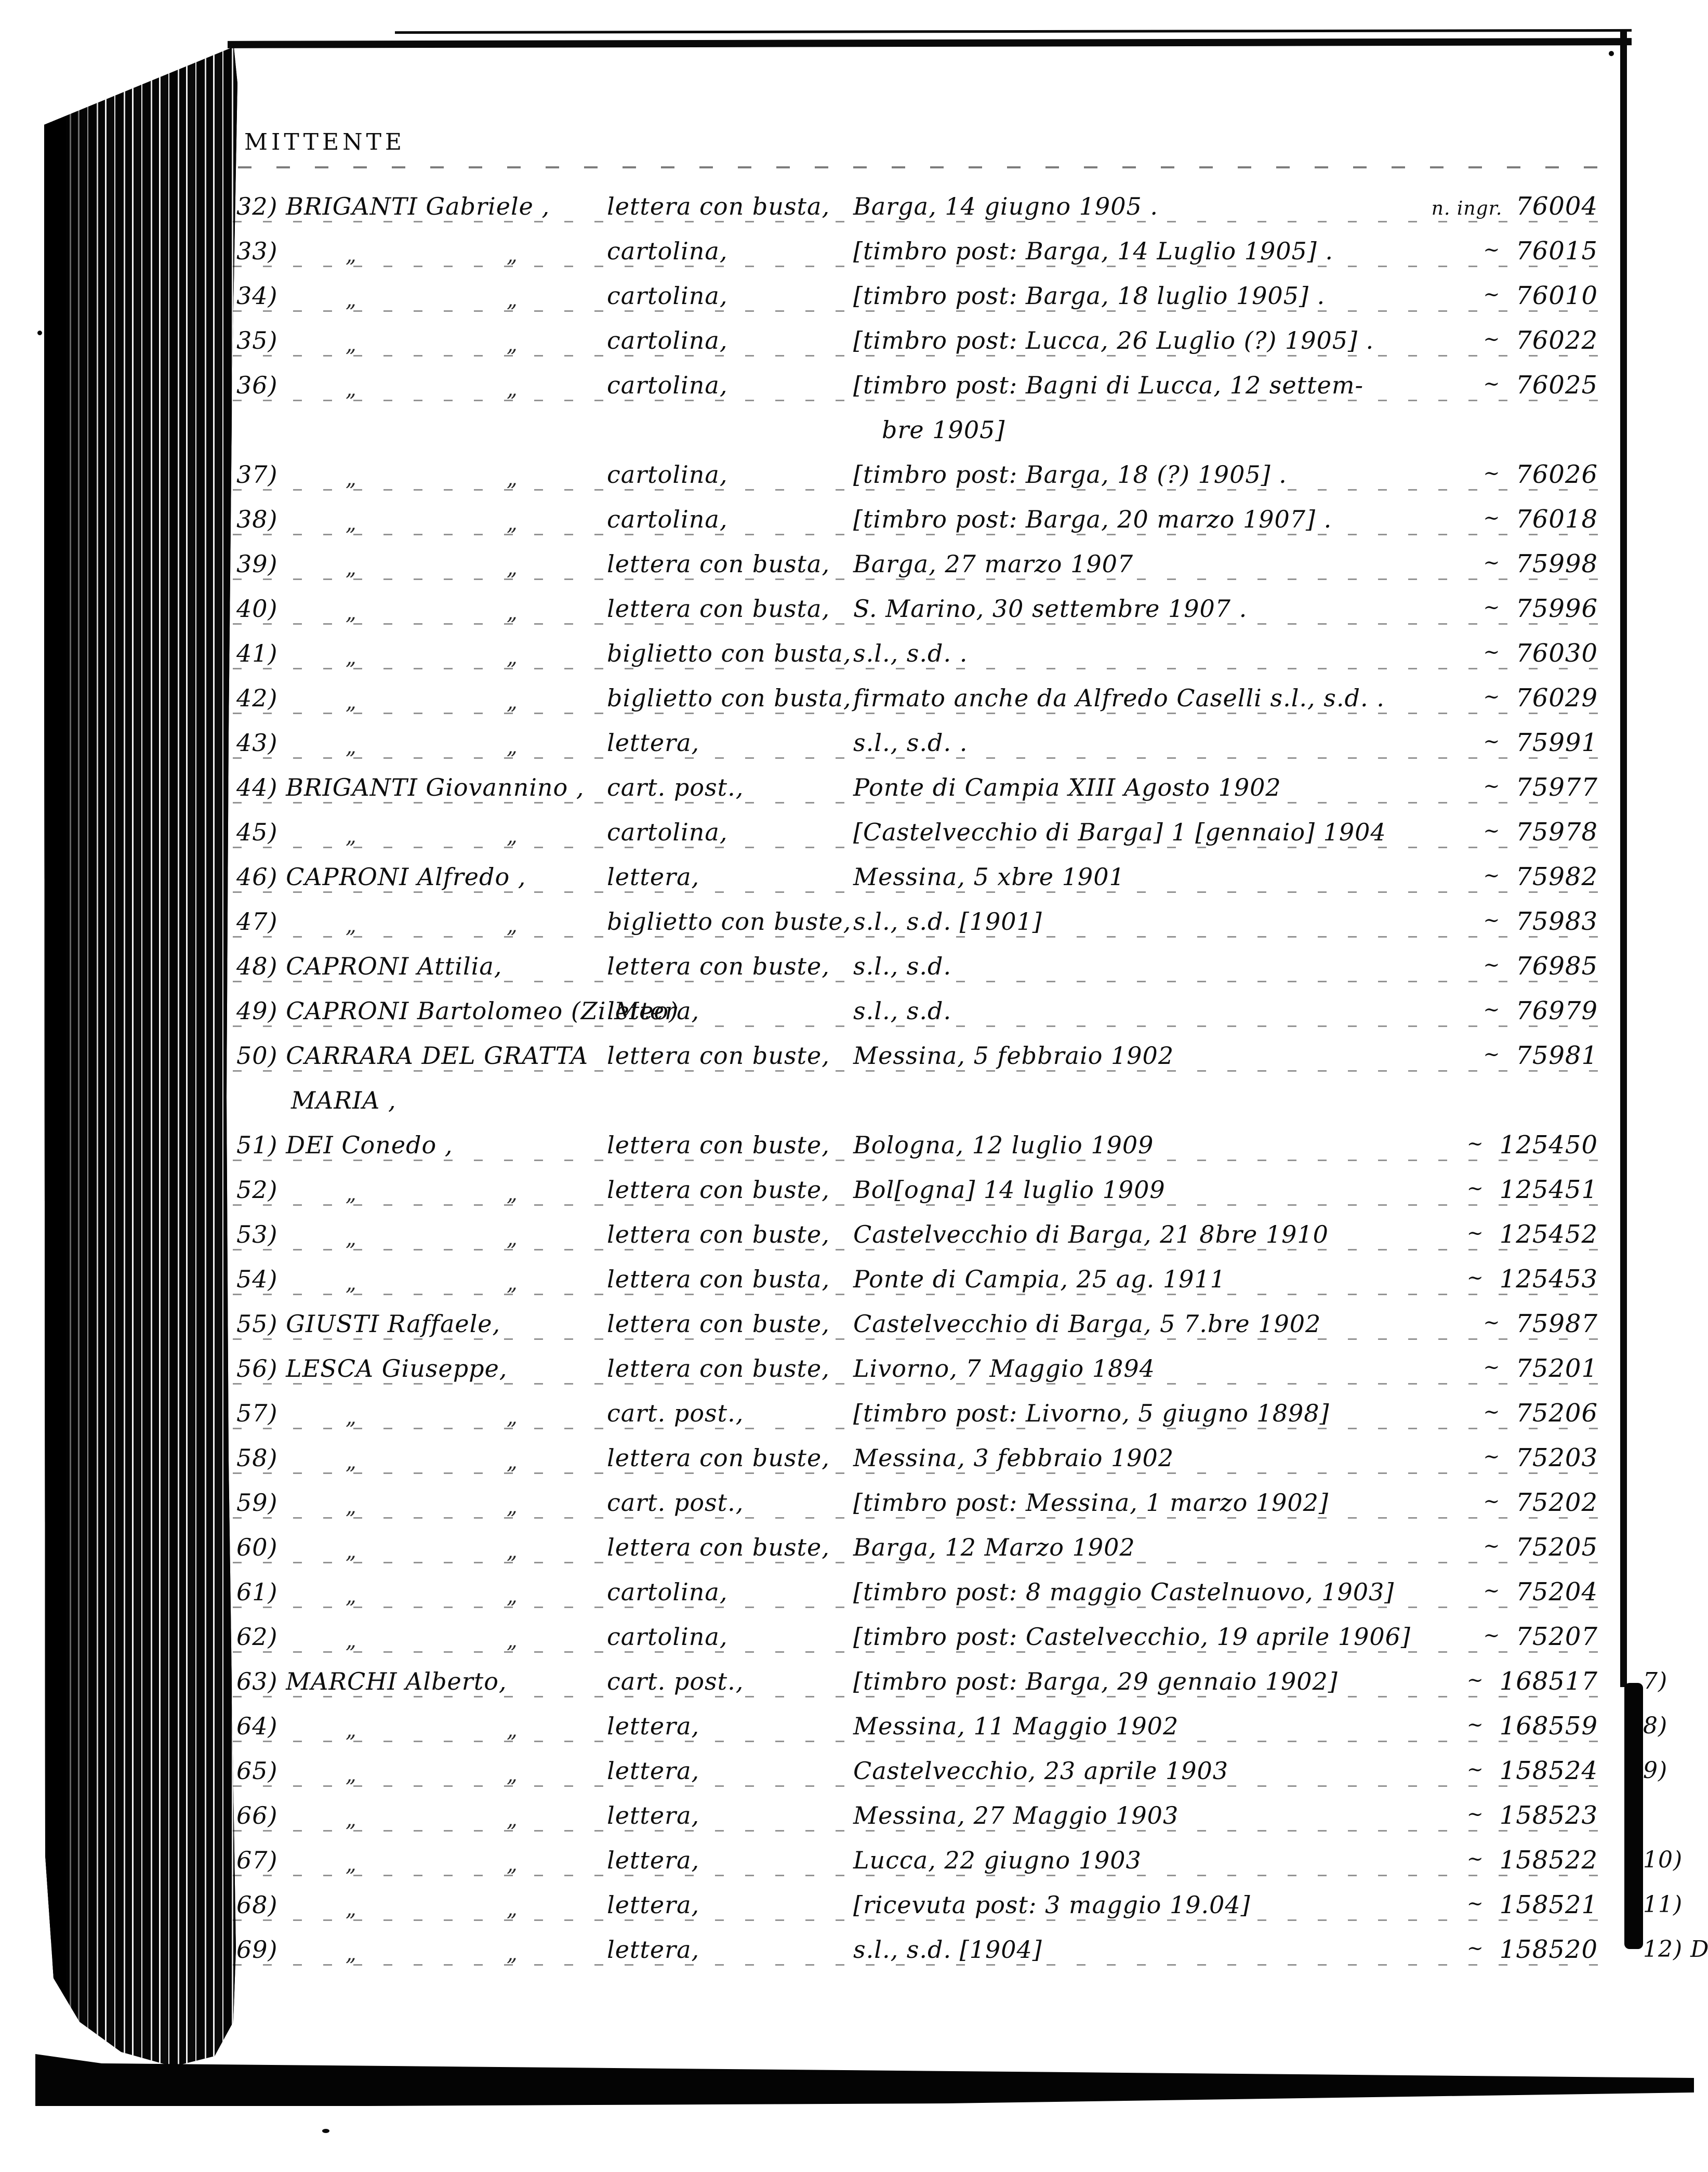 The width and height of the screenshot is (1708, 2172). What do you see at coordinates (854, 742) in the screenshot?
I see `register-row: 43) „ „ lettera, s.l., s.d. . ~75991` at bounding box center [854, 742].